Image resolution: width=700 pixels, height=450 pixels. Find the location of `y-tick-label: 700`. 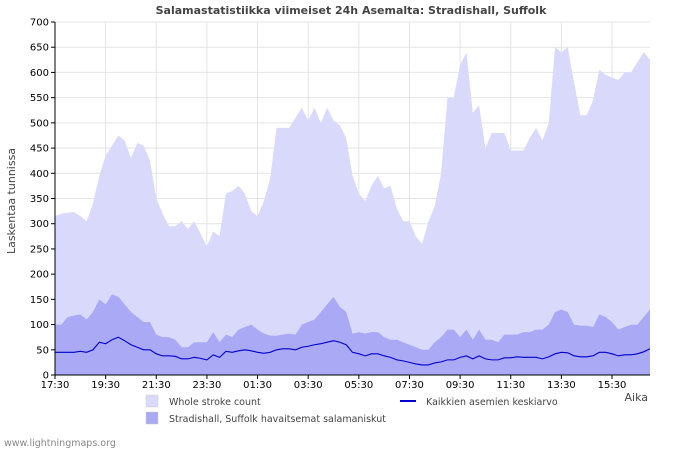

y-tick-label: 700 is located at coordinates (39, 23).